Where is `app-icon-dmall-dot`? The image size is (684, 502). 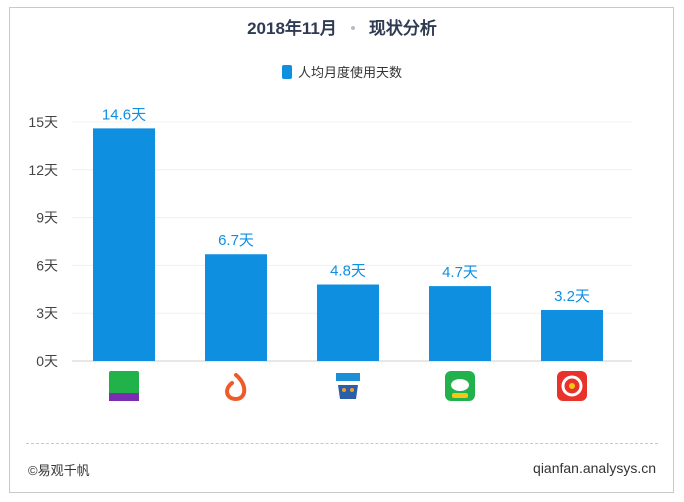 app-icon-dmall-dot is located at coordinates (572, 386).